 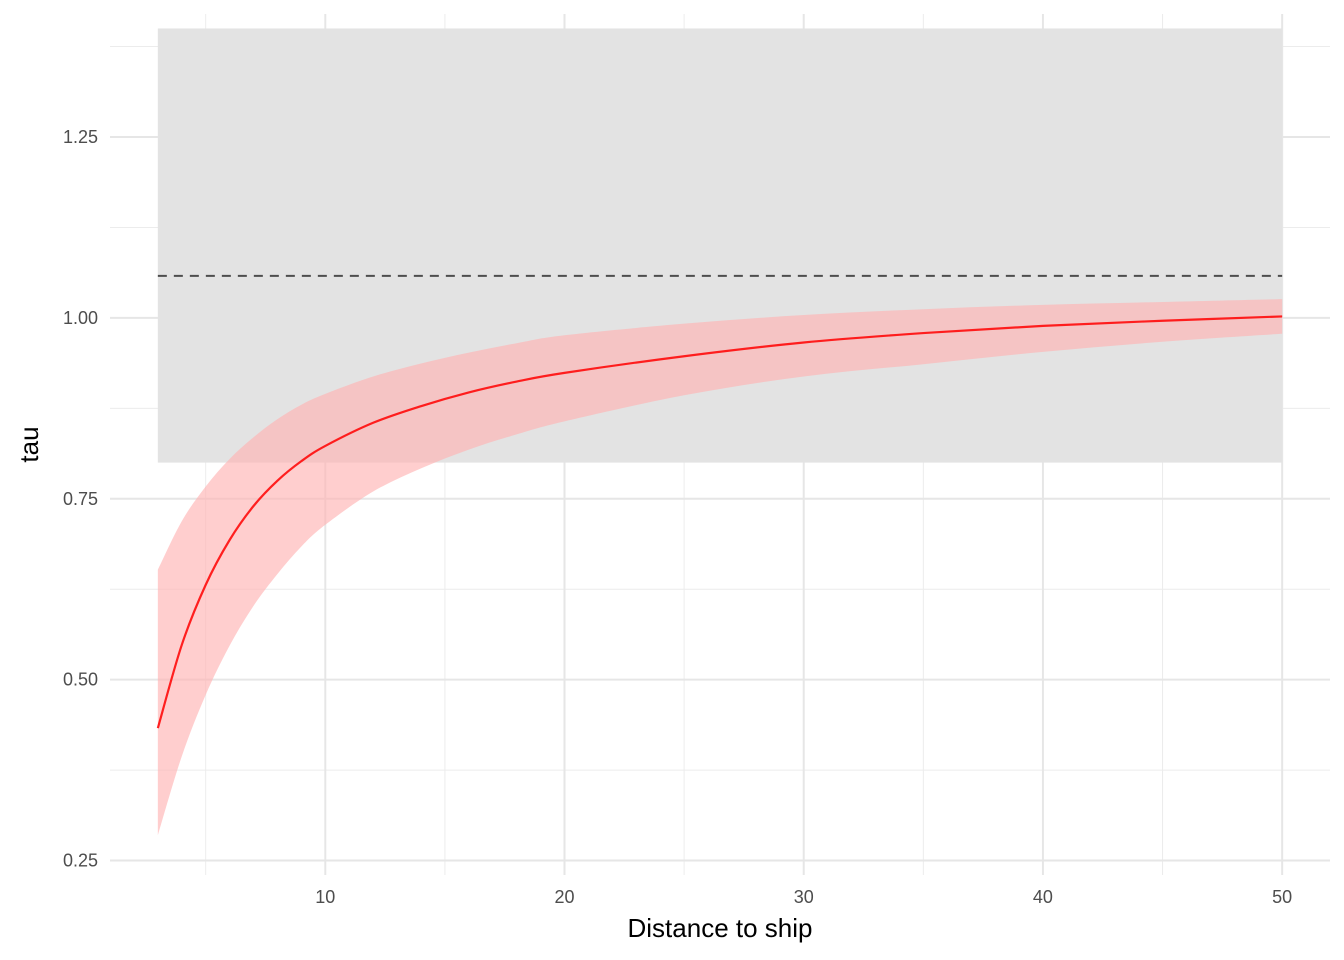 I want to click on x-tick-label: 40, so click(x=1043, y=897).